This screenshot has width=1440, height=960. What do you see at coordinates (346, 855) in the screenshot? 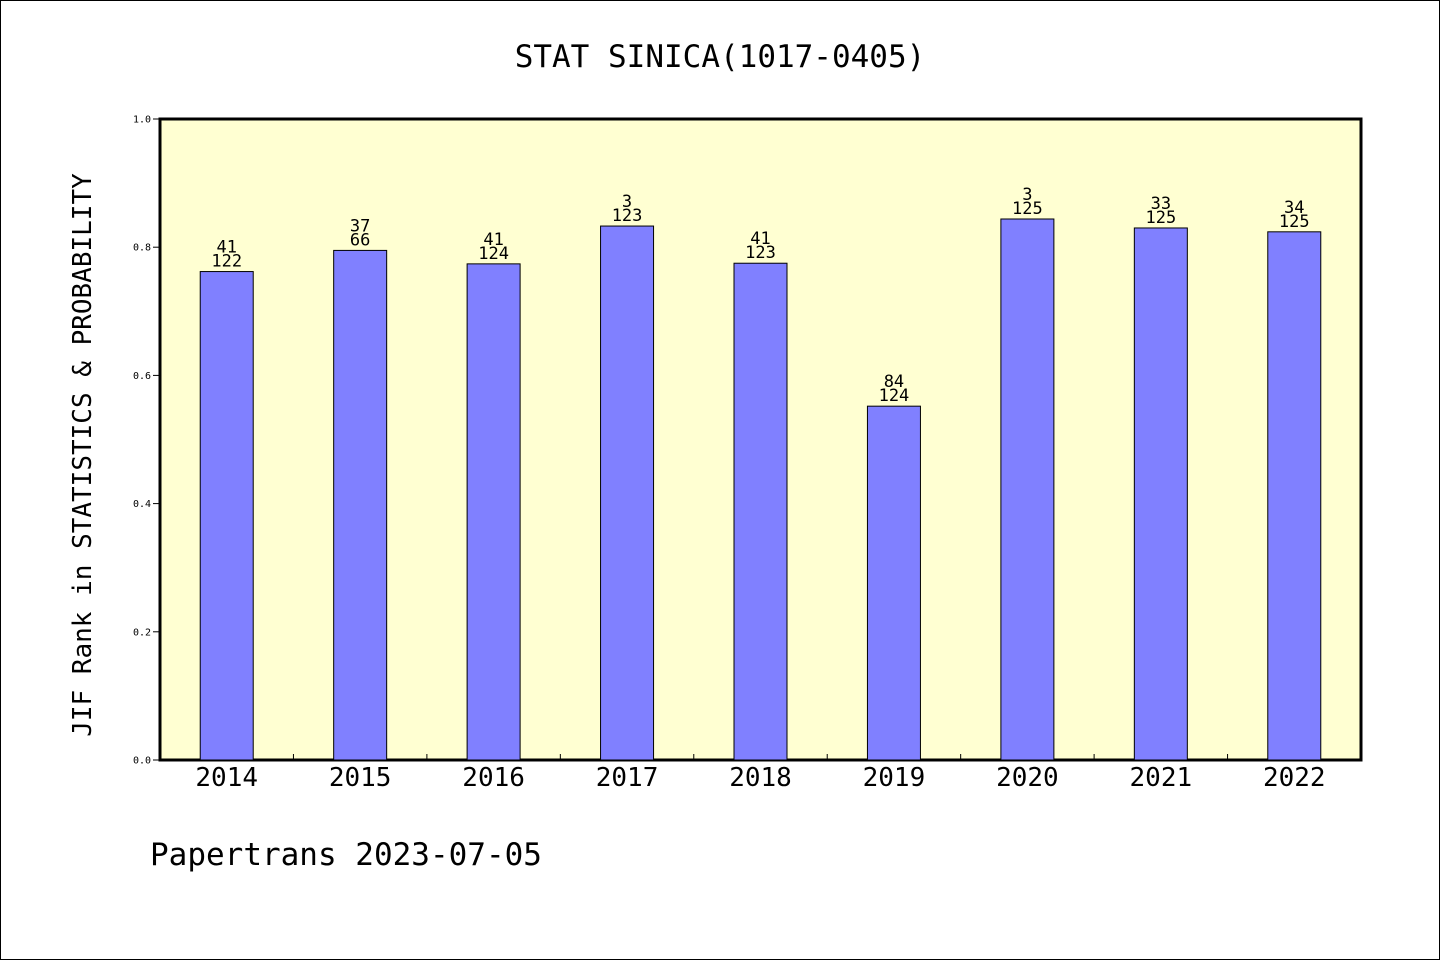
I see `footer-caption: Papertrans 2023-07-05` at bounding box center [346, 855].